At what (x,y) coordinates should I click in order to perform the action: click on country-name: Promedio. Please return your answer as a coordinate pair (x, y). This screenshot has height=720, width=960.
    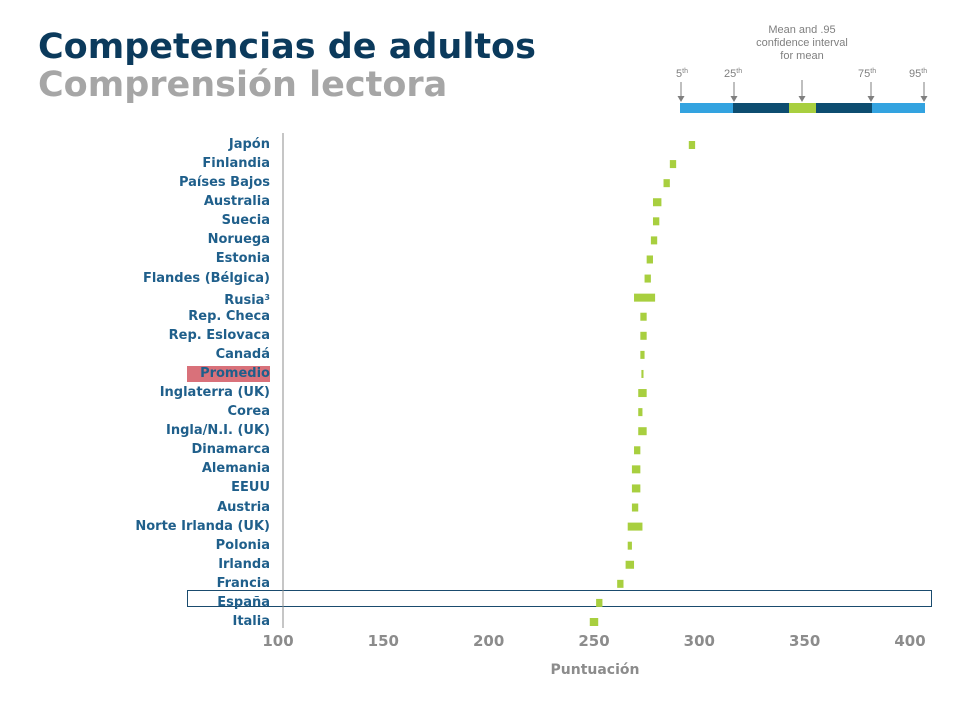
    Looking at the image, I should click on (235, 373).